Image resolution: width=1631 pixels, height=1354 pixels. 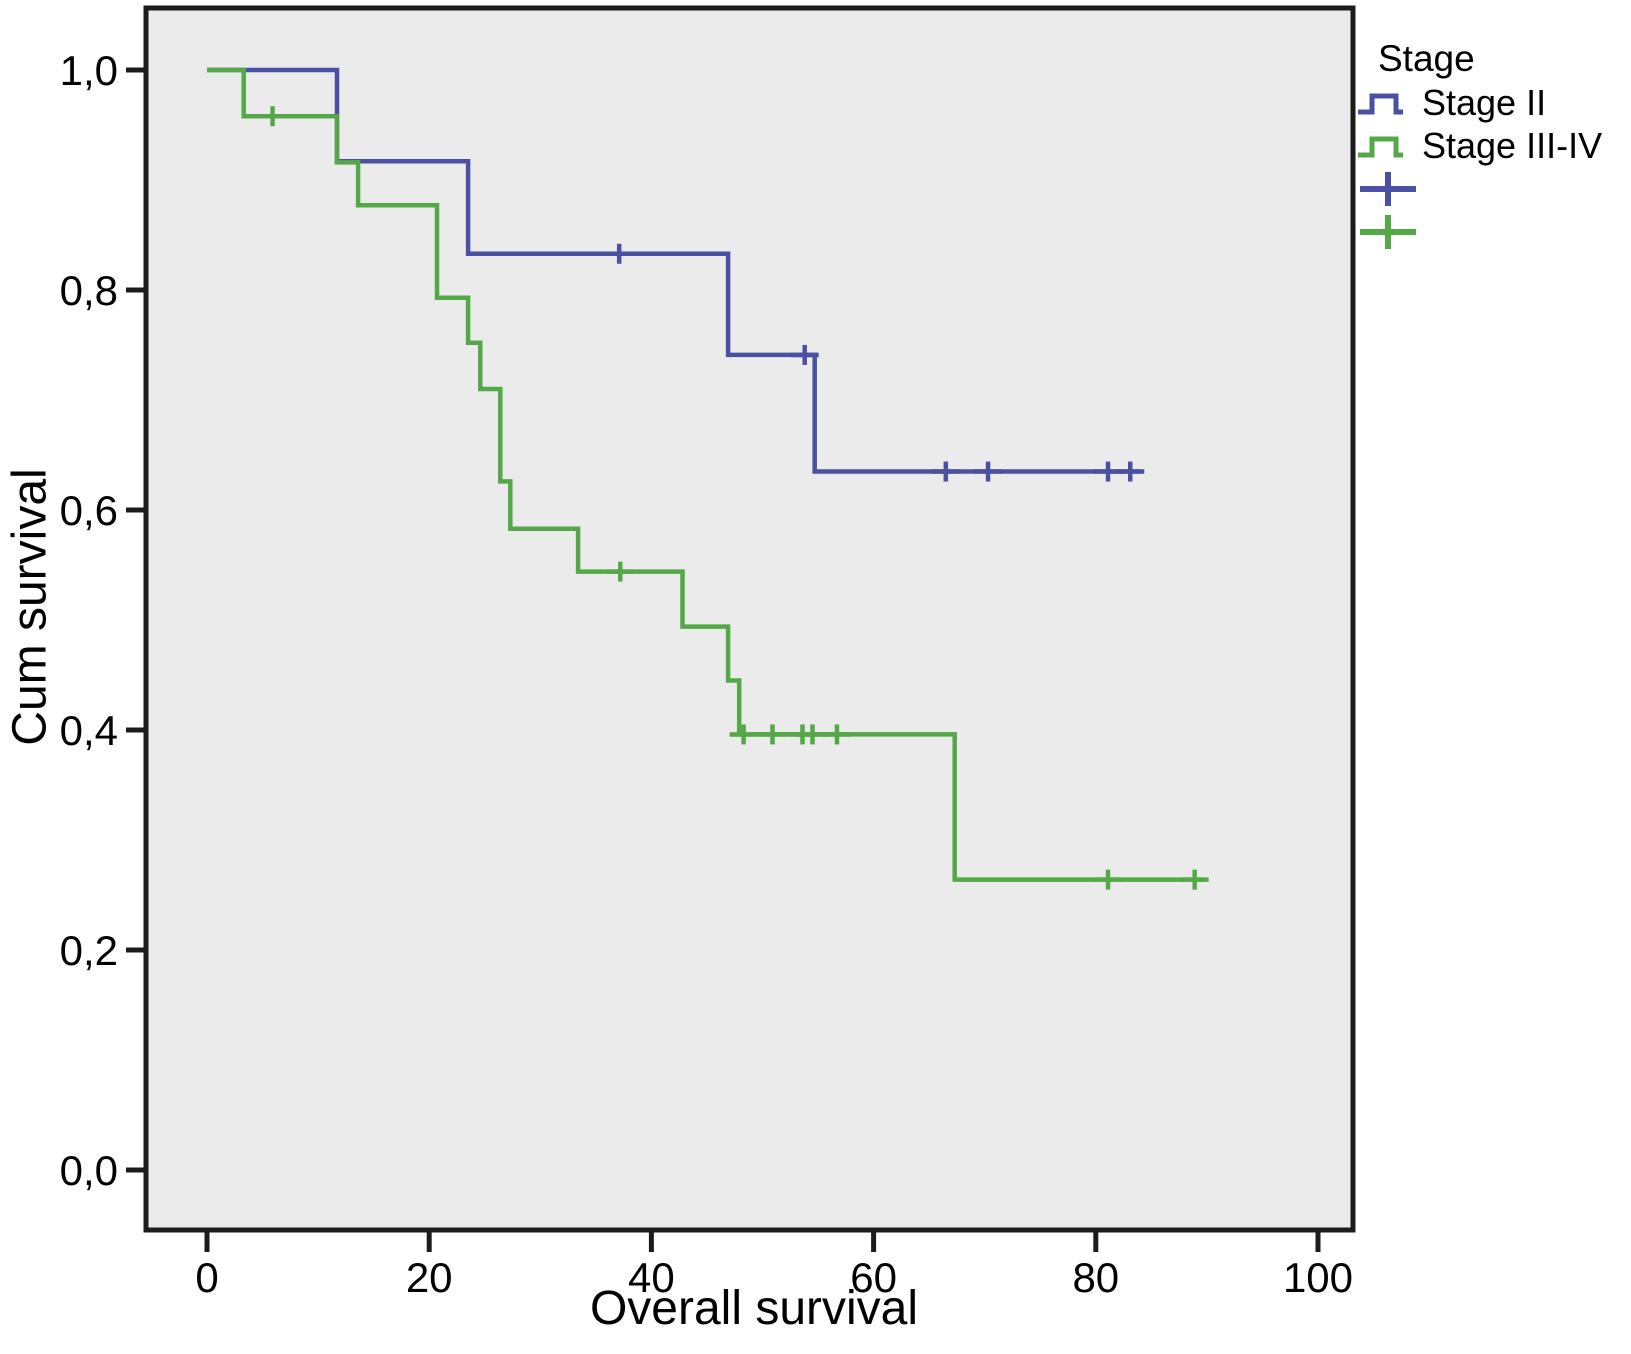 I want to click on legend-item-stage-ii-censored, so click(x=1493, y=188).